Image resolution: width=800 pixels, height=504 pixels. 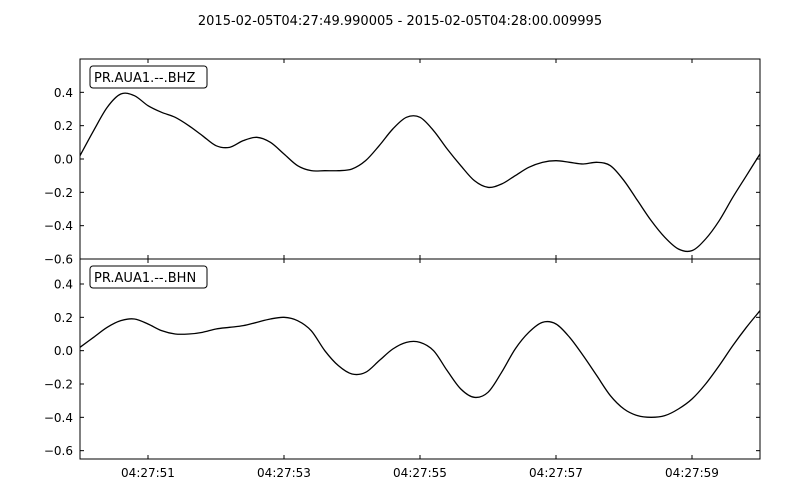 What do you see at coordinates (144, 78) in the screenshot?
I see `channel-label-text: PR.AUA1.--.BHZ` at bounding box center [144, 78].